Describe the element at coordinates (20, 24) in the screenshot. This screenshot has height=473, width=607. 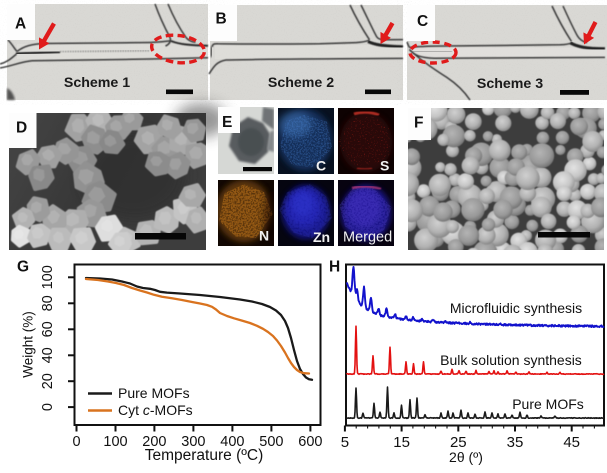
I see `svg-text: A` at that location.